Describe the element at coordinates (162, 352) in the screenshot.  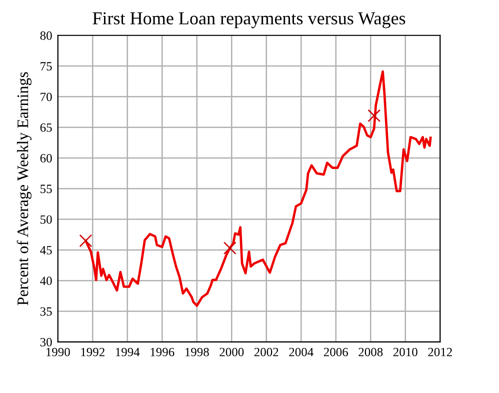
I see `x-tick-label: 1996` at that location.